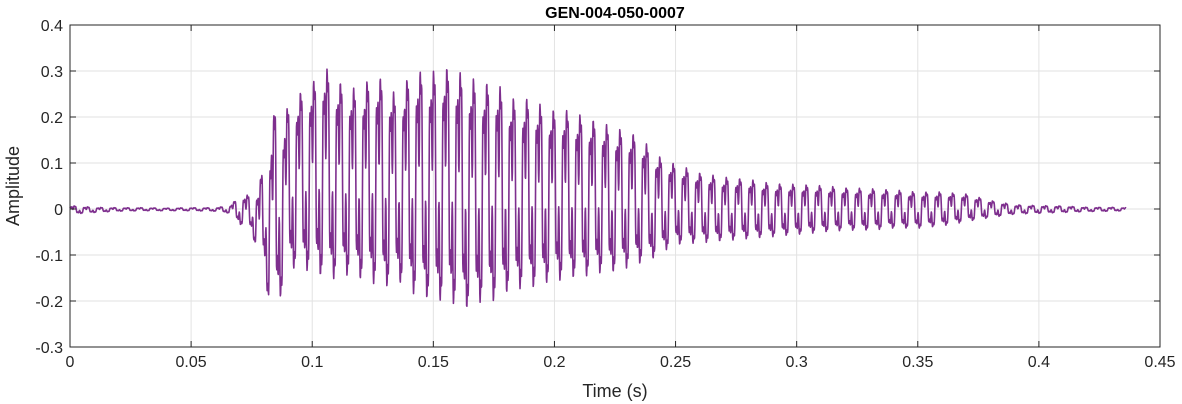 The width and height of the screenshot is (1182, 404). What do you see at coordinates (191, 362) in the screenshot?
I see `x-tick-label: 0.05` at bounding box center [191, 362].